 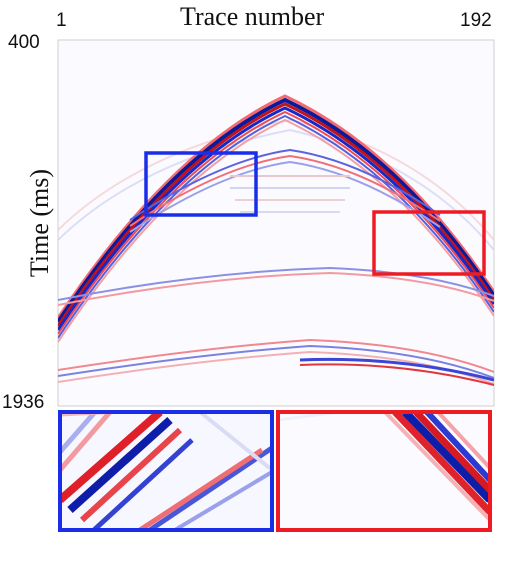 What do you see at coordinates (476, 20) in the screenshot?
I see `x-axis-max-label: 192` at bounding box center [476, 20].